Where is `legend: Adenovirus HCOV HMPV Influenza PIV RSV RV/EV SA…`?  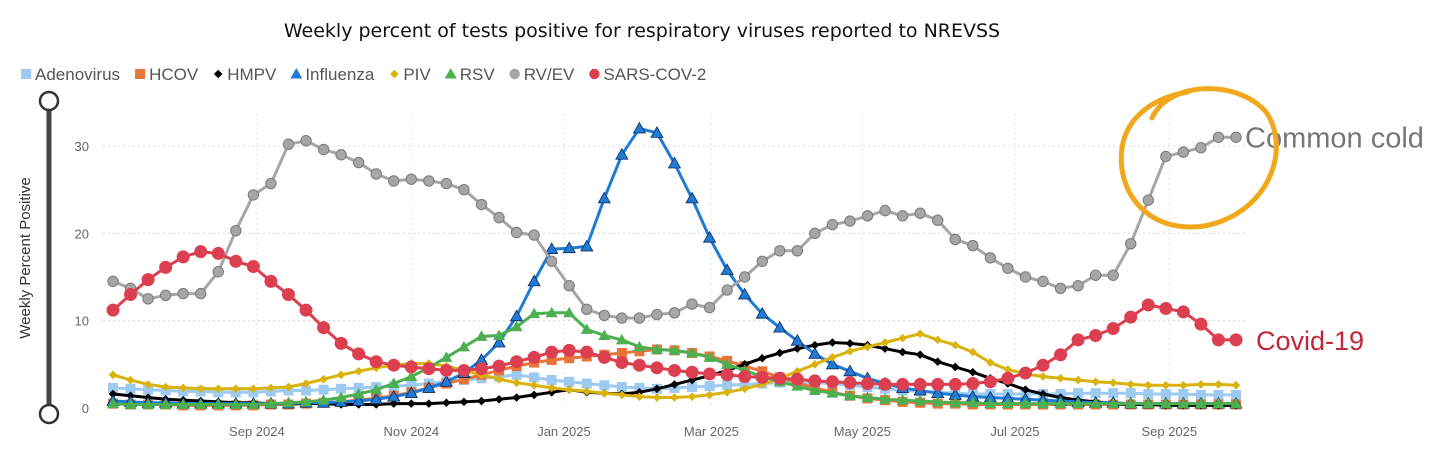
legend: Adenovirus HCOV HMPV Influenza PIV RSV RV/EV SA… is located at coordinates (363, 74).